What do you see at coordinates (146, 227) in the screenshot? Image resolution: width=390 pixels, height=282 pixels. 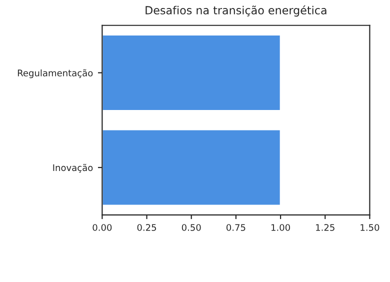 I see `x-tick-label: 0.25` at bounding box center [146, 227].